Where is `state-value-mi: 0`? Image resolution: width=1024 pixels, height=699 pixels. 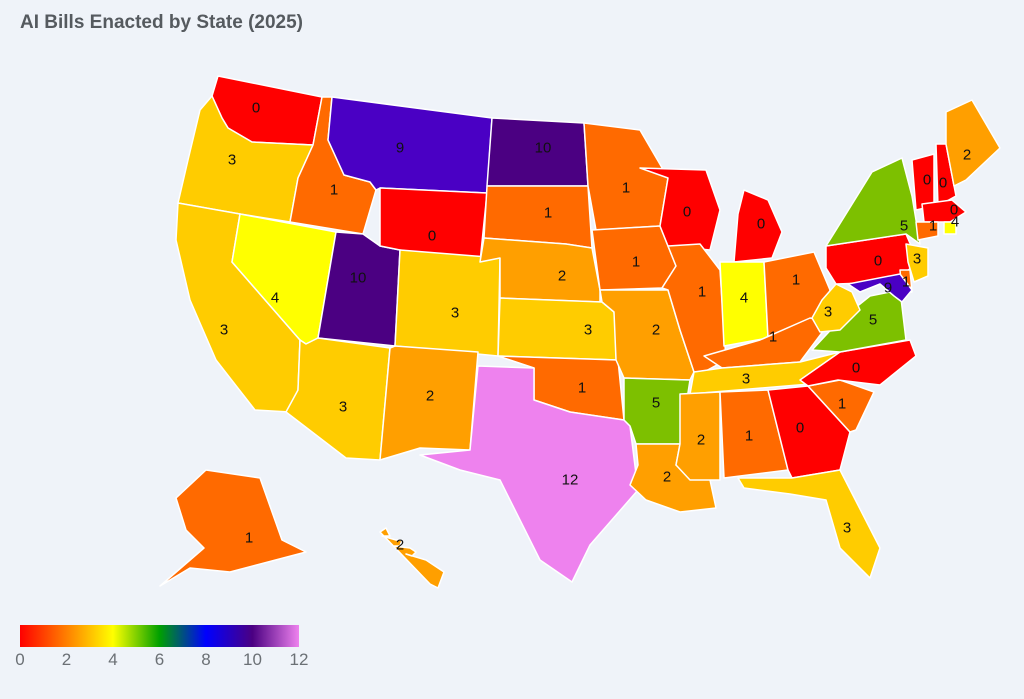 state-value-mi: 0 is located at coordinates (761, 224).